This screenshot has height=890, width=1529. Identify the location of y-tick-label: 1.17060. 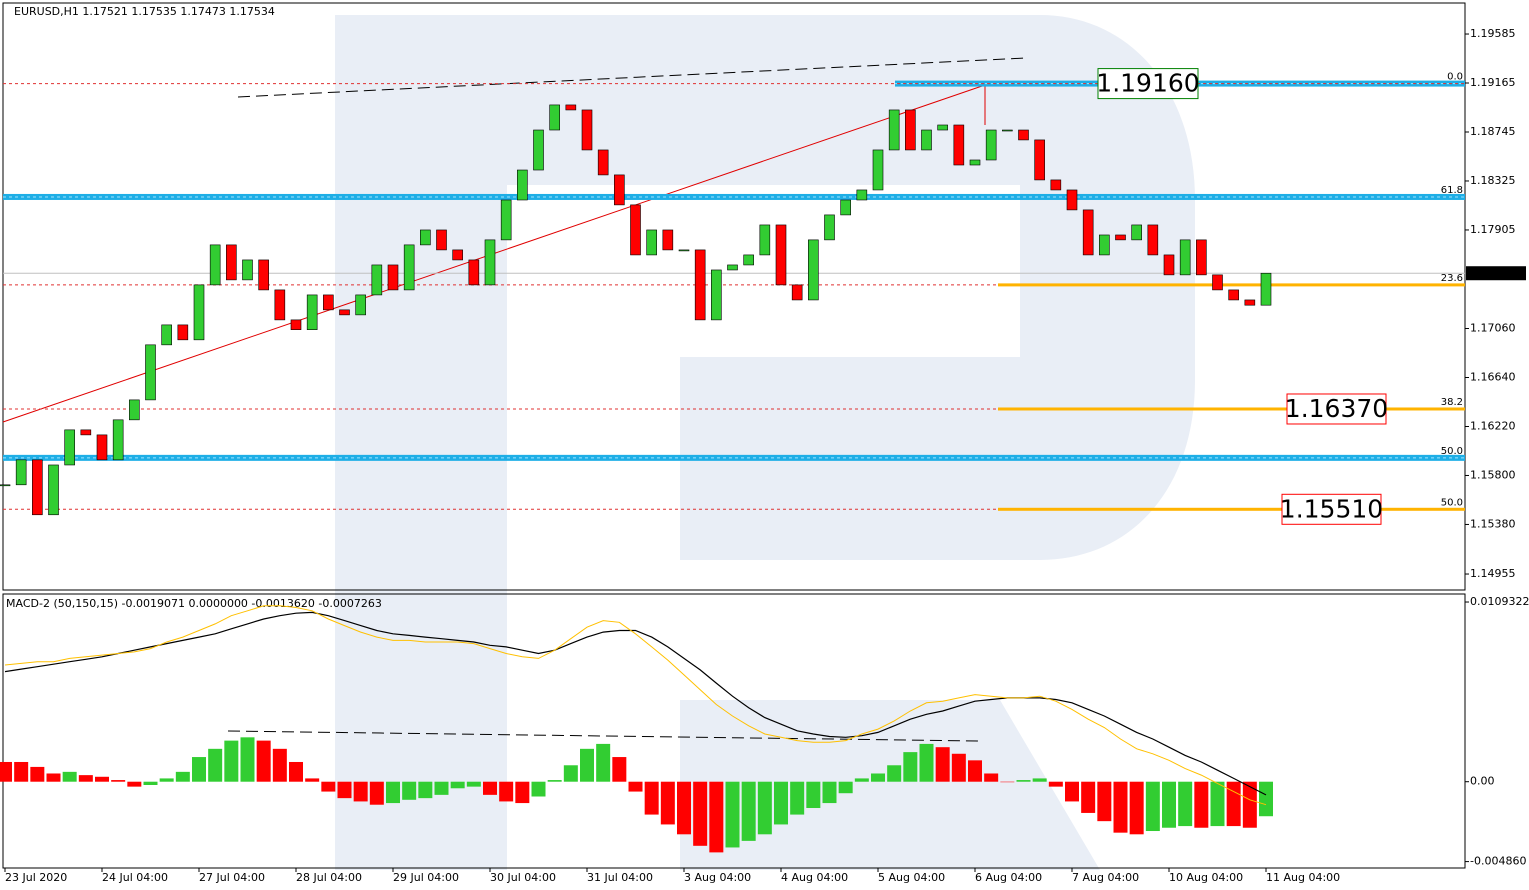
(1493, 328).